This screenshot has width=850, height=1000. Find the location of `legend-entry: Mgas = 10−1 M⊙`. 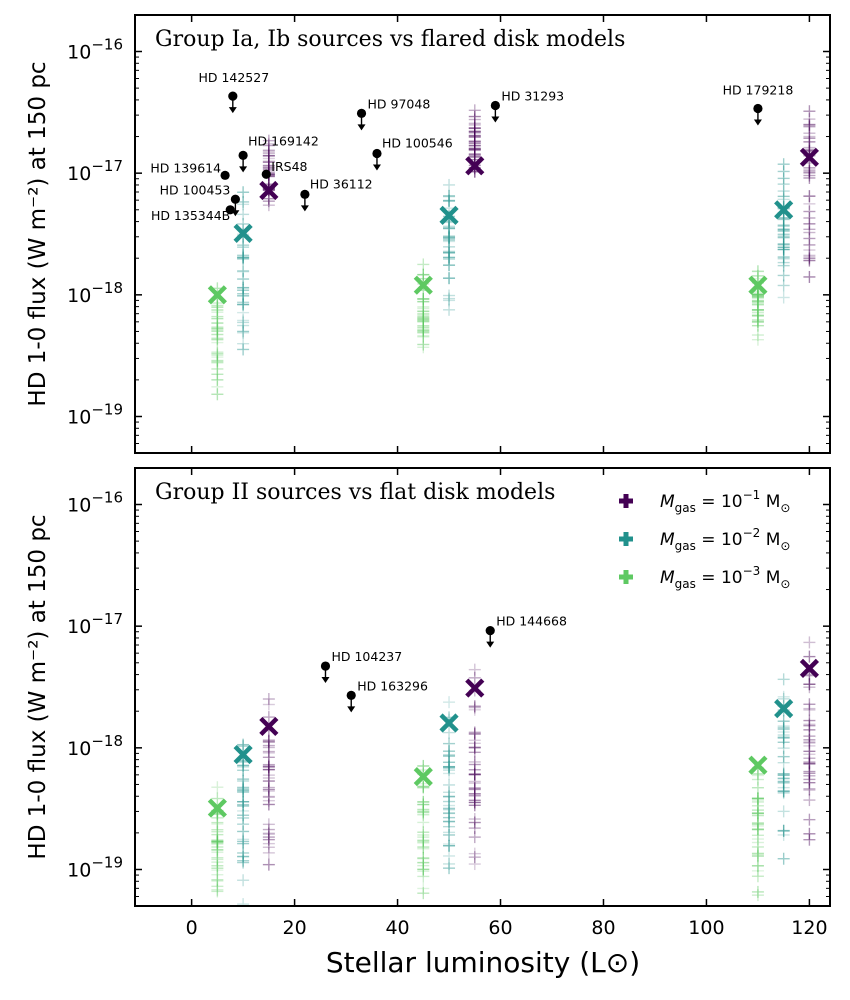

legend-entry: Mgas = 10−1 M⊙ is located at coordinates (704, 501).